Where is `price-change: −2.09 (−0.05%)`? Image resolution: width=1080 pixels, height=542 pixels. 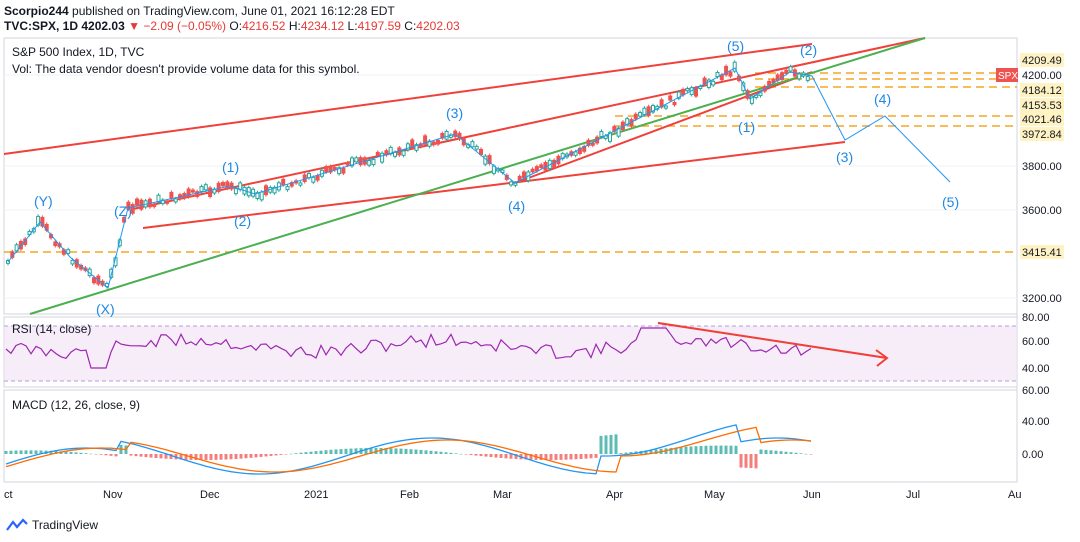 price-change: −2.09 (−0.05%) is located at coordinates (185, 26).